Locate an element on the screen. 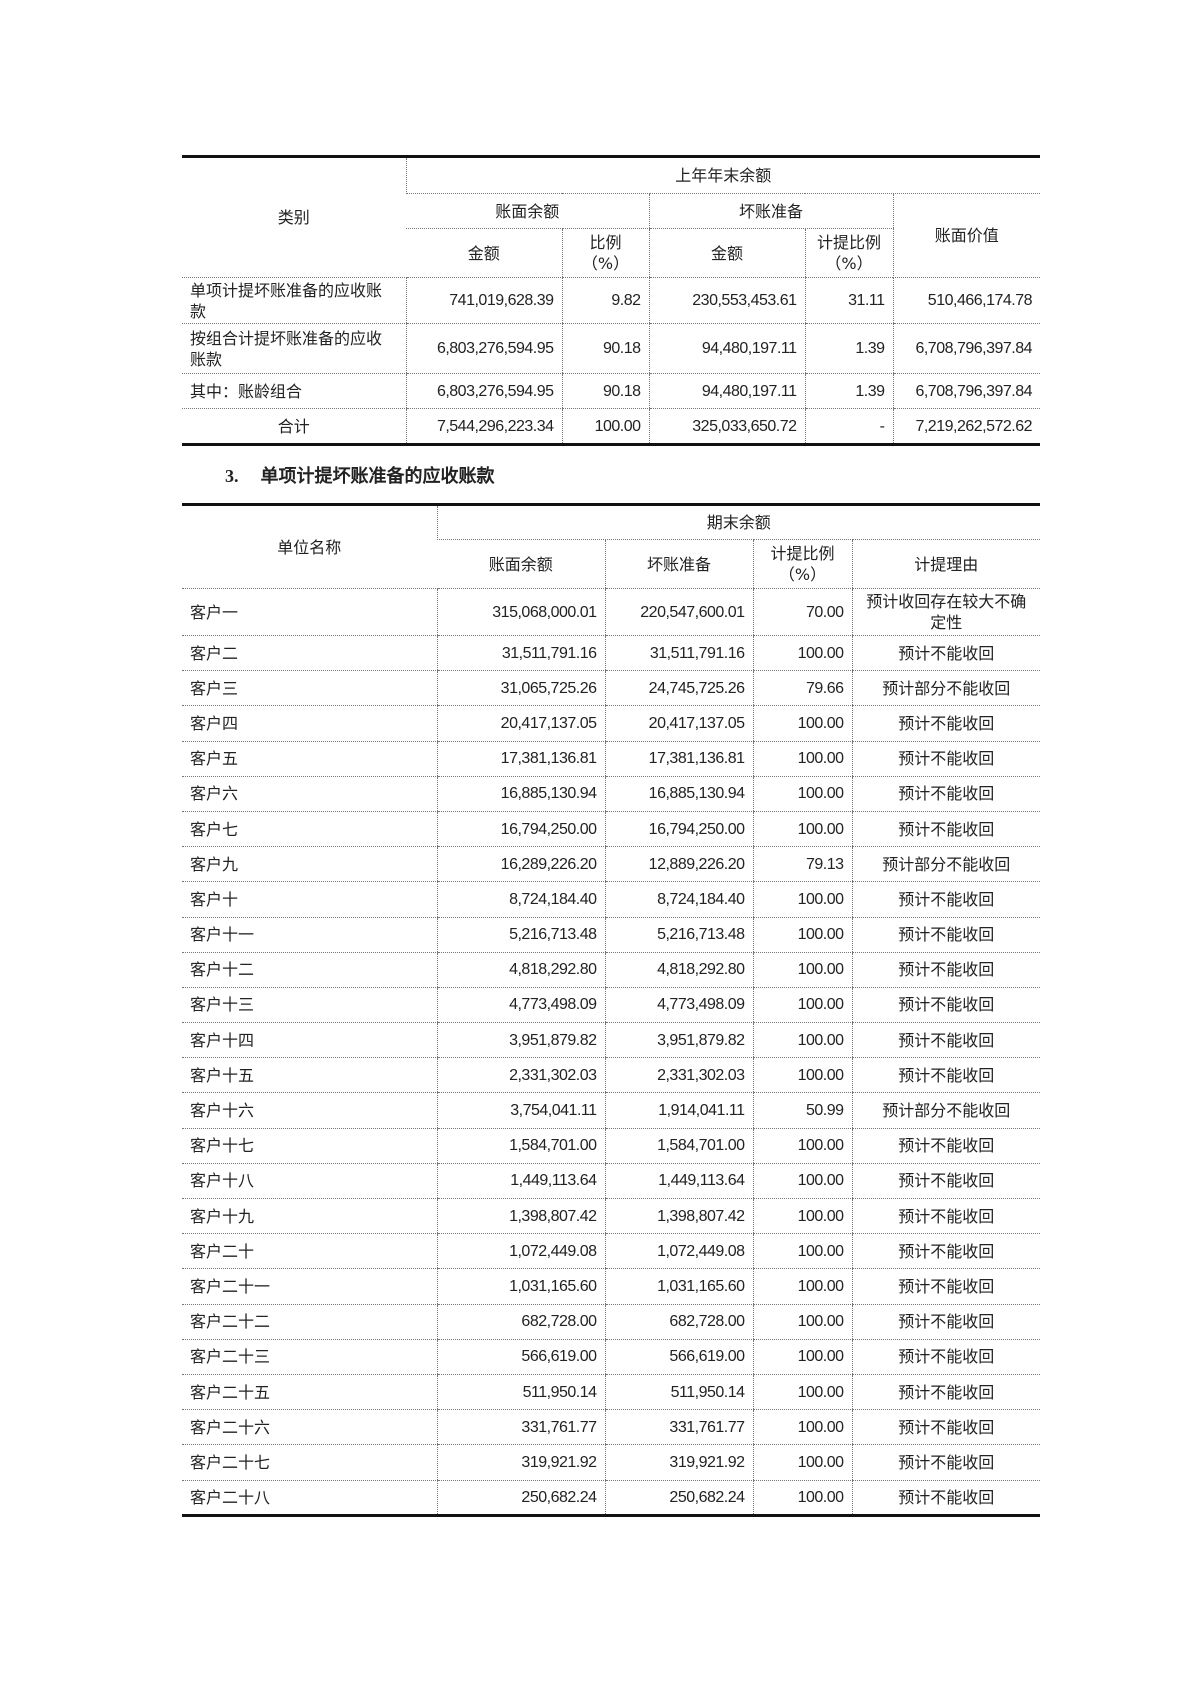 This screenshot has height=1699, width=1200. header-amount: 金额 is located at coordinates (484, 253).